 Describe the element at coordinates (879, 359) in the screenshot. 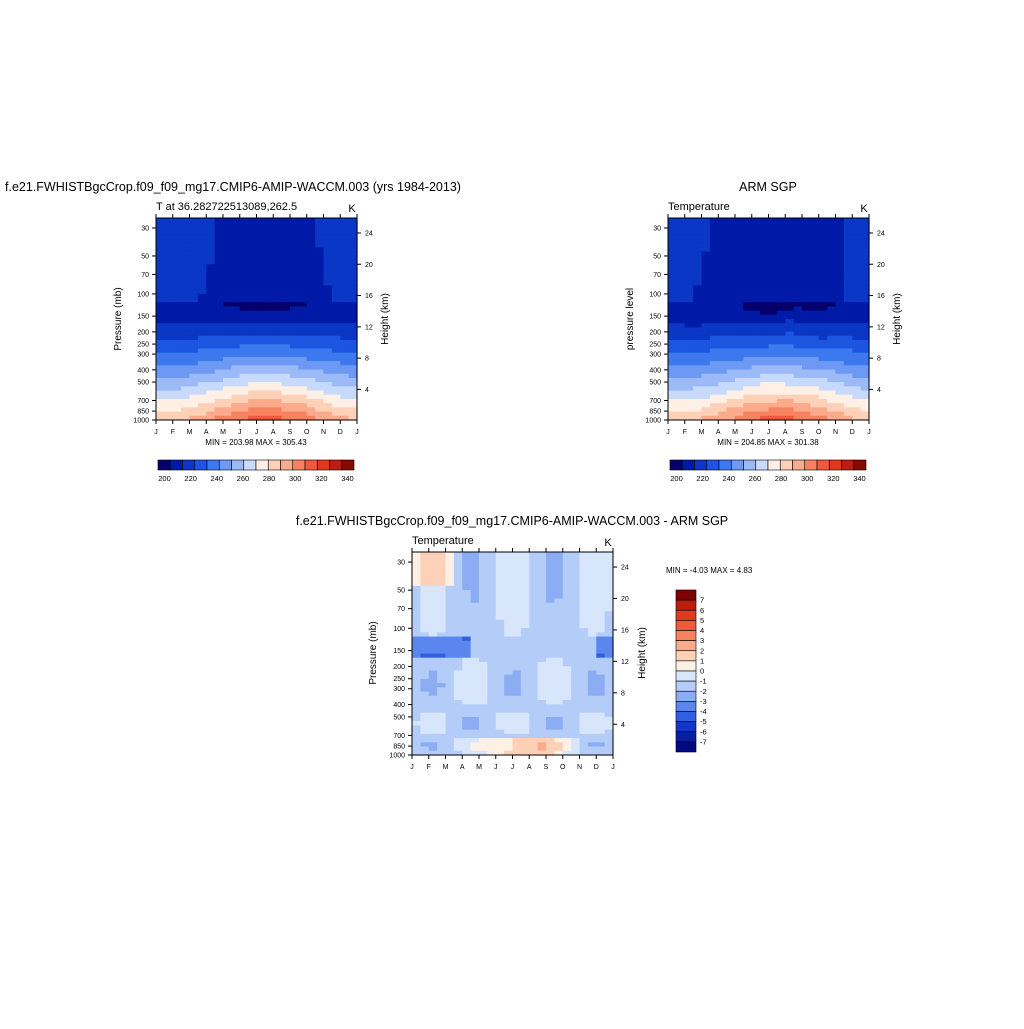

I see `y2-tick-label: 8` at that location.